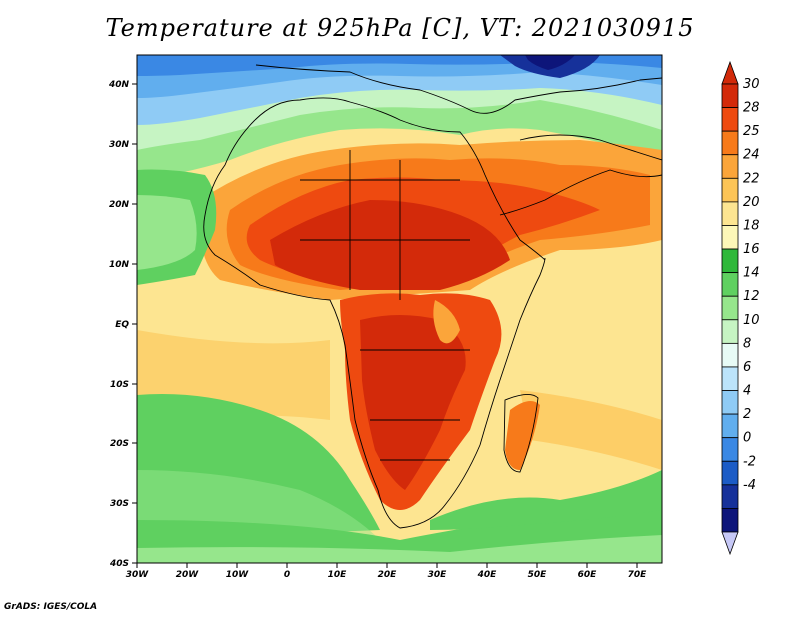 The image size is (800, 618). I want to click on colorbar-high-end, so click(730, 72).